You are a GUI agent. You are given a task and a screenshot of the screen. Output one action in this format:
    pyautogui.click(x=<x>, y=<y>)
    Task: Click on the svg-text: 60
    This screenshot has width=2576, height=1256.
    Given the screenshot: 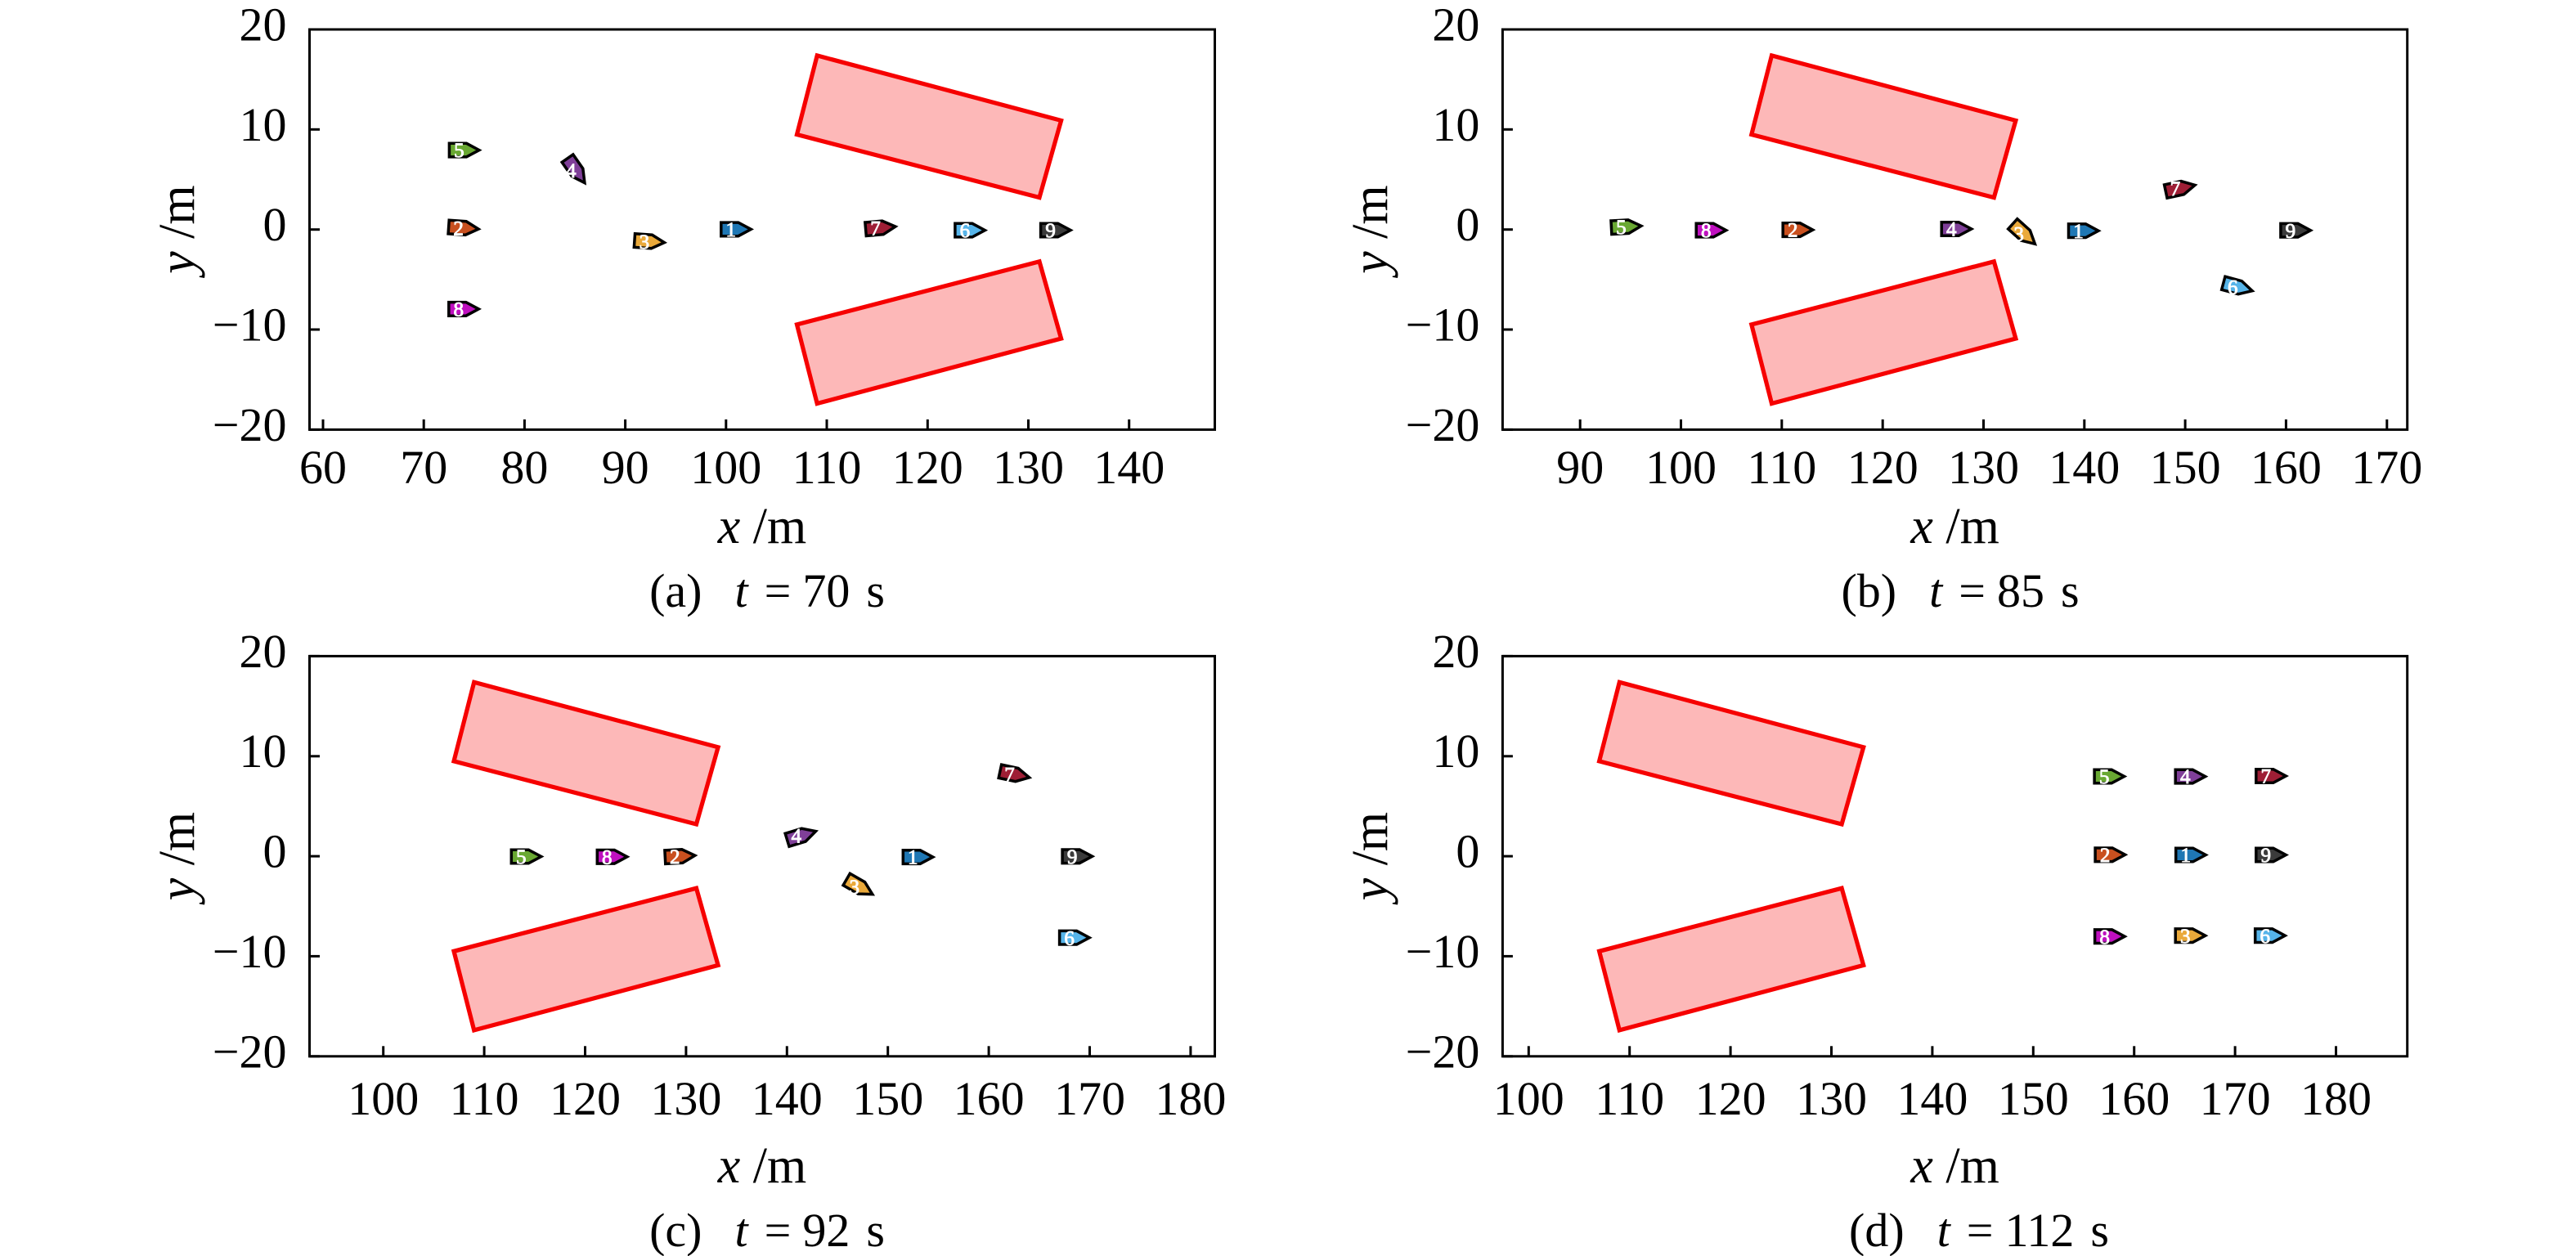 What is the action you would take?
    pyautogui.click(x=323, y=467)
    